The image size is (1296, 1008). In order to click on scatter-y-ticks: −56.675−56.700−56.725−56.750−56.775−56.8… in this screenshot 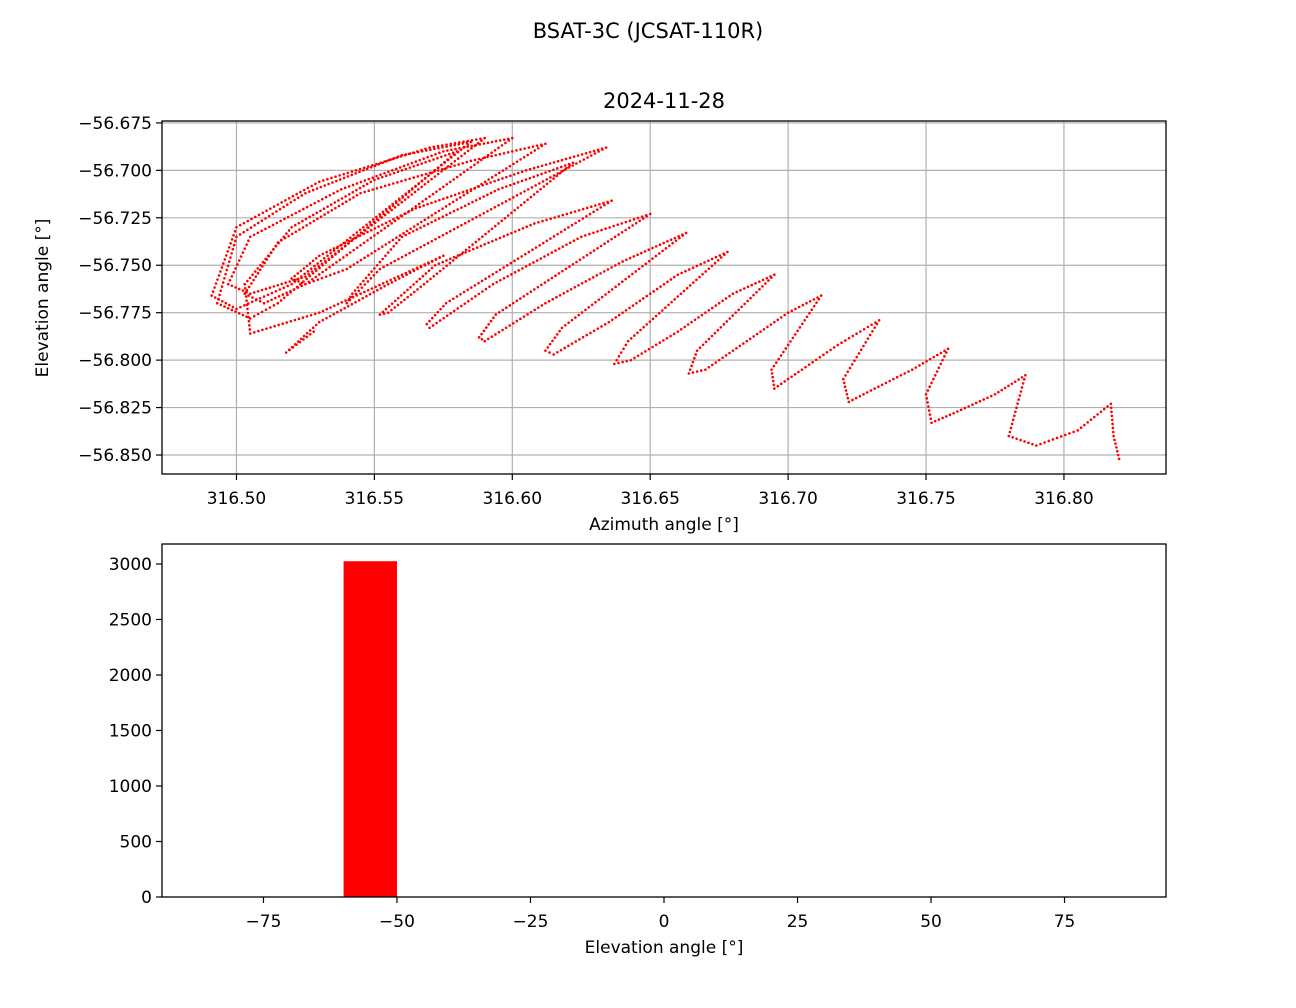, I will do `click(120, 290)`.